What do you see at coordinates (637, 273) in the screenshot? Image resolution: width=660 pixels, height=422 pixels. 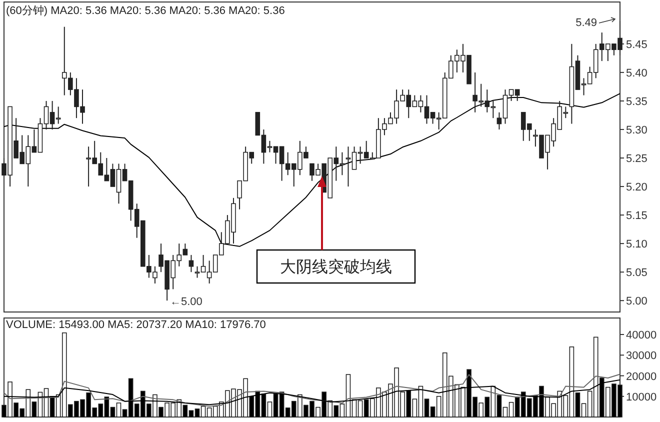 I see `y-tick-label: 5.05` at bounding box center [637, 273].